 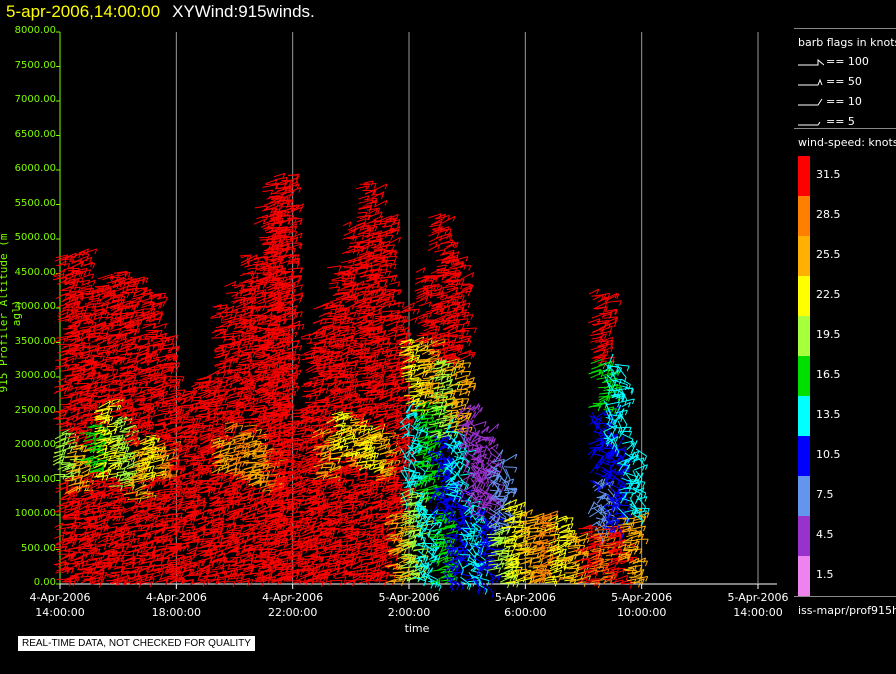 I want to click on y-tick-label: 3500.00, so click(x=35, y=341).